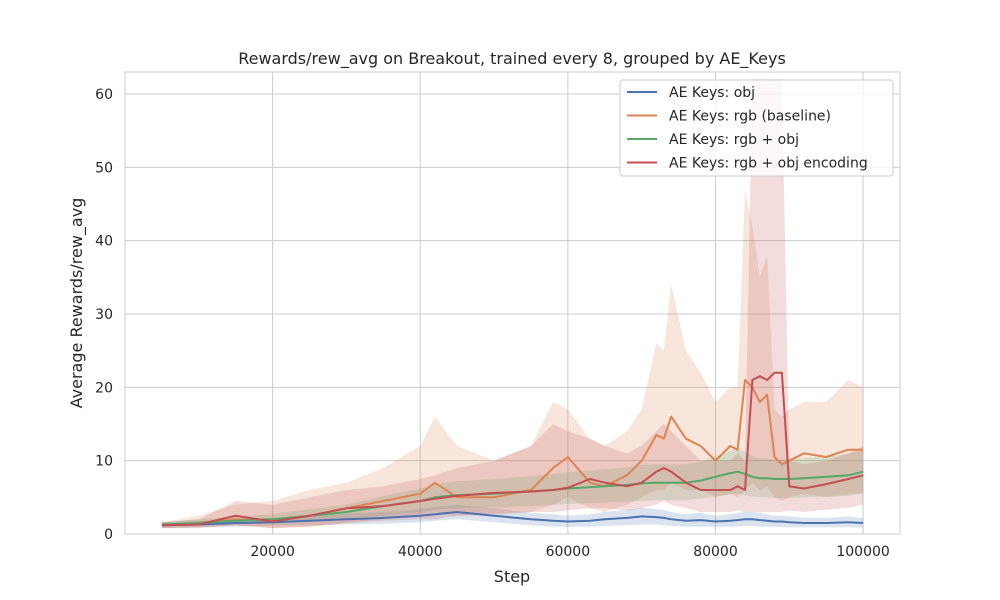 This screenshot has height=600, width=1000. I want to click on y-tick-labels: 0 10 20 30 40 50 60, so click(104, 315).